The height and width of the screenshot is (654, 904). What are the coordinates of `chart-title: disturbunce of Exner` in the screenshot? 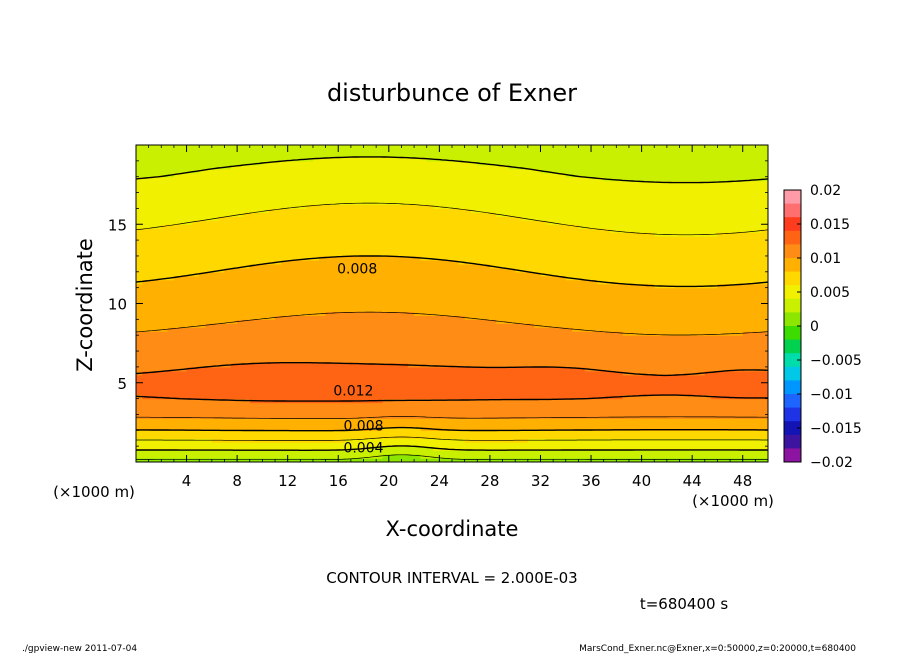 It's located at (452, 93).